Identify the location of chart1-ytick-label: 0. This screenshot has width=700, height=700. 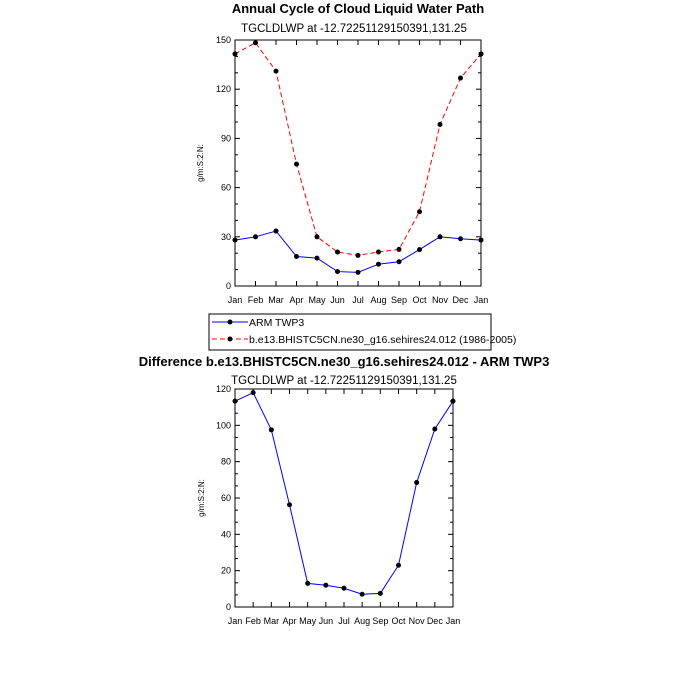
(228, 286).